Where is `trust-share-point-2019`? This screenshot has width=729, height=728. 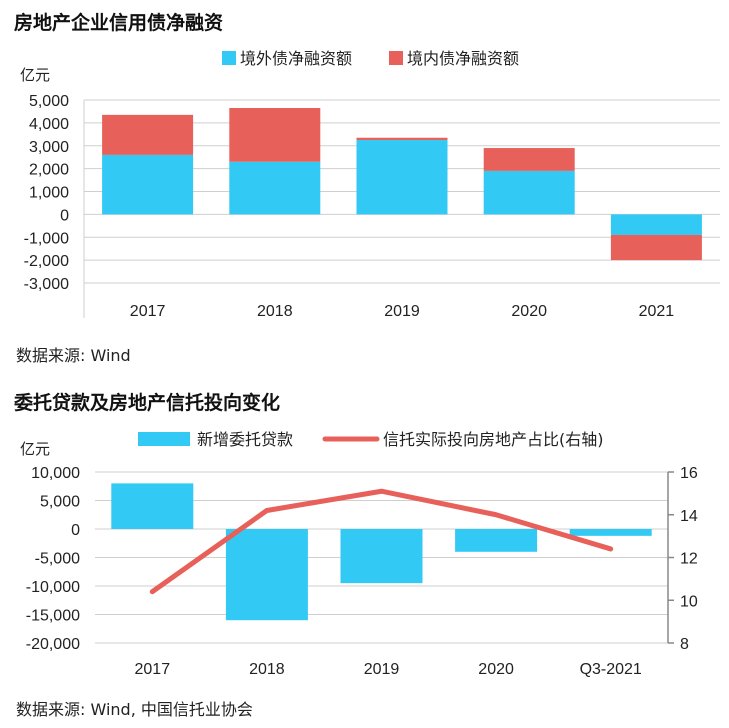
trust-share-point-2019 is located at coordinates (381, 491).